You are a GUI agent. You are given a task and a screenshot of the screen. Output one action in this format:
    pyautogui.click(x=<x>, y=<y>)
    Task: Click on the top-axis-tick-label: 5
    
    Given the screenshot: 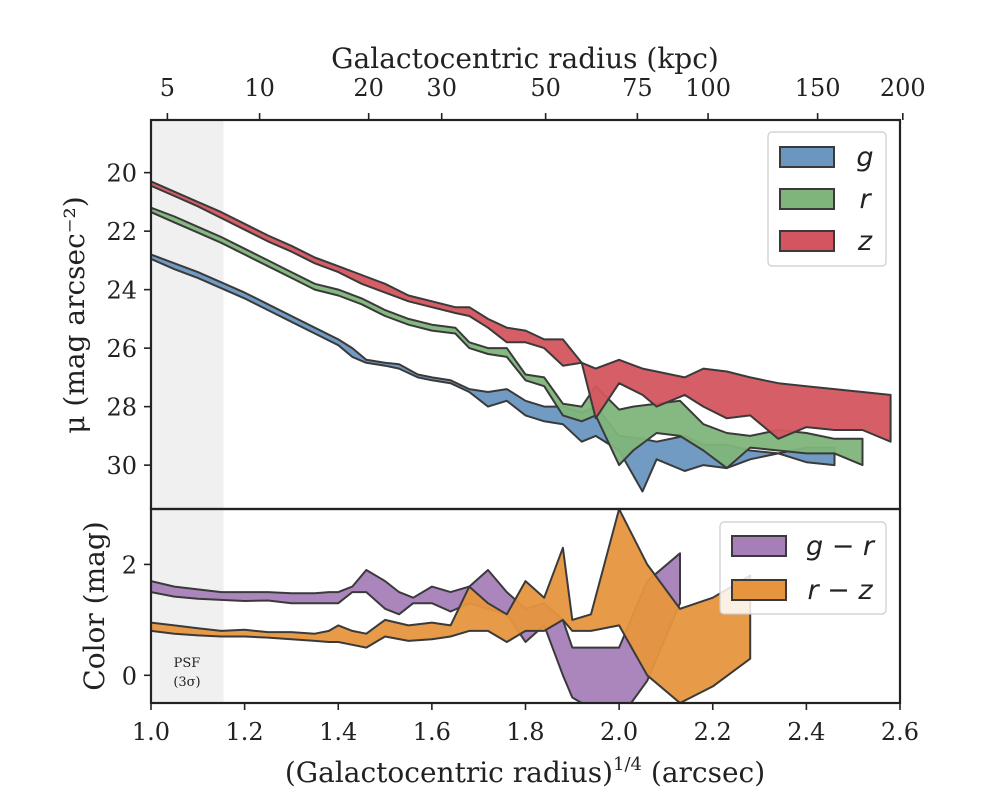 What is the action you would take?
    pyautogui.click(x=167, y=88)
    